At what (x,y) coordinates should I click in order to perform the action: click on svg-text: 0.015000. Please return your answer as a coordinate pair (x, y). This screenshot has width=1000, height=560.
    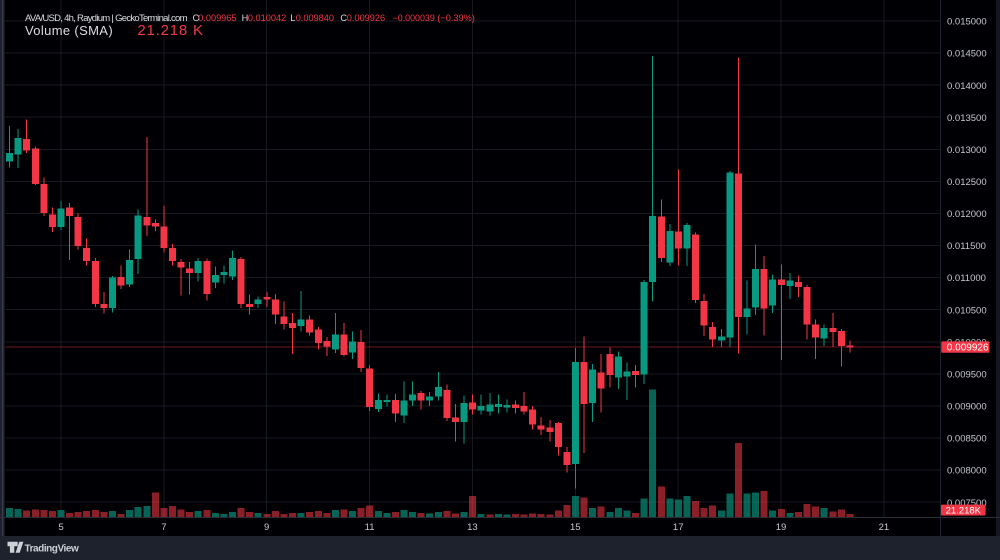
    Looking at the image, I should click on (967, 22).